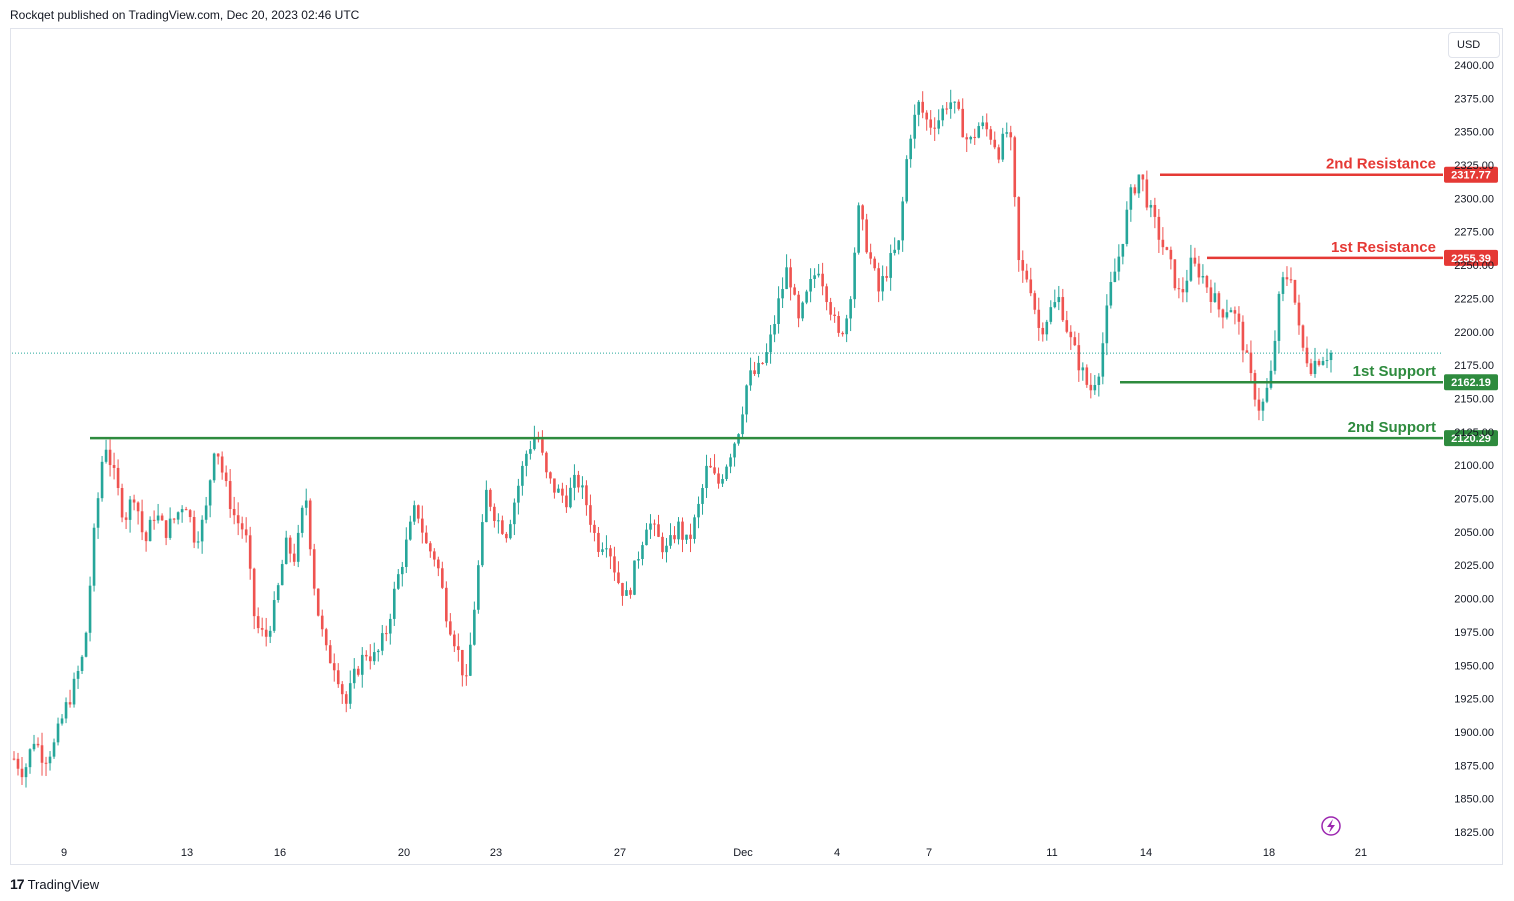 This screenshot has height=901, width=1514. I want to click on y-tick-label: 2225.00, so click(1474, 299).